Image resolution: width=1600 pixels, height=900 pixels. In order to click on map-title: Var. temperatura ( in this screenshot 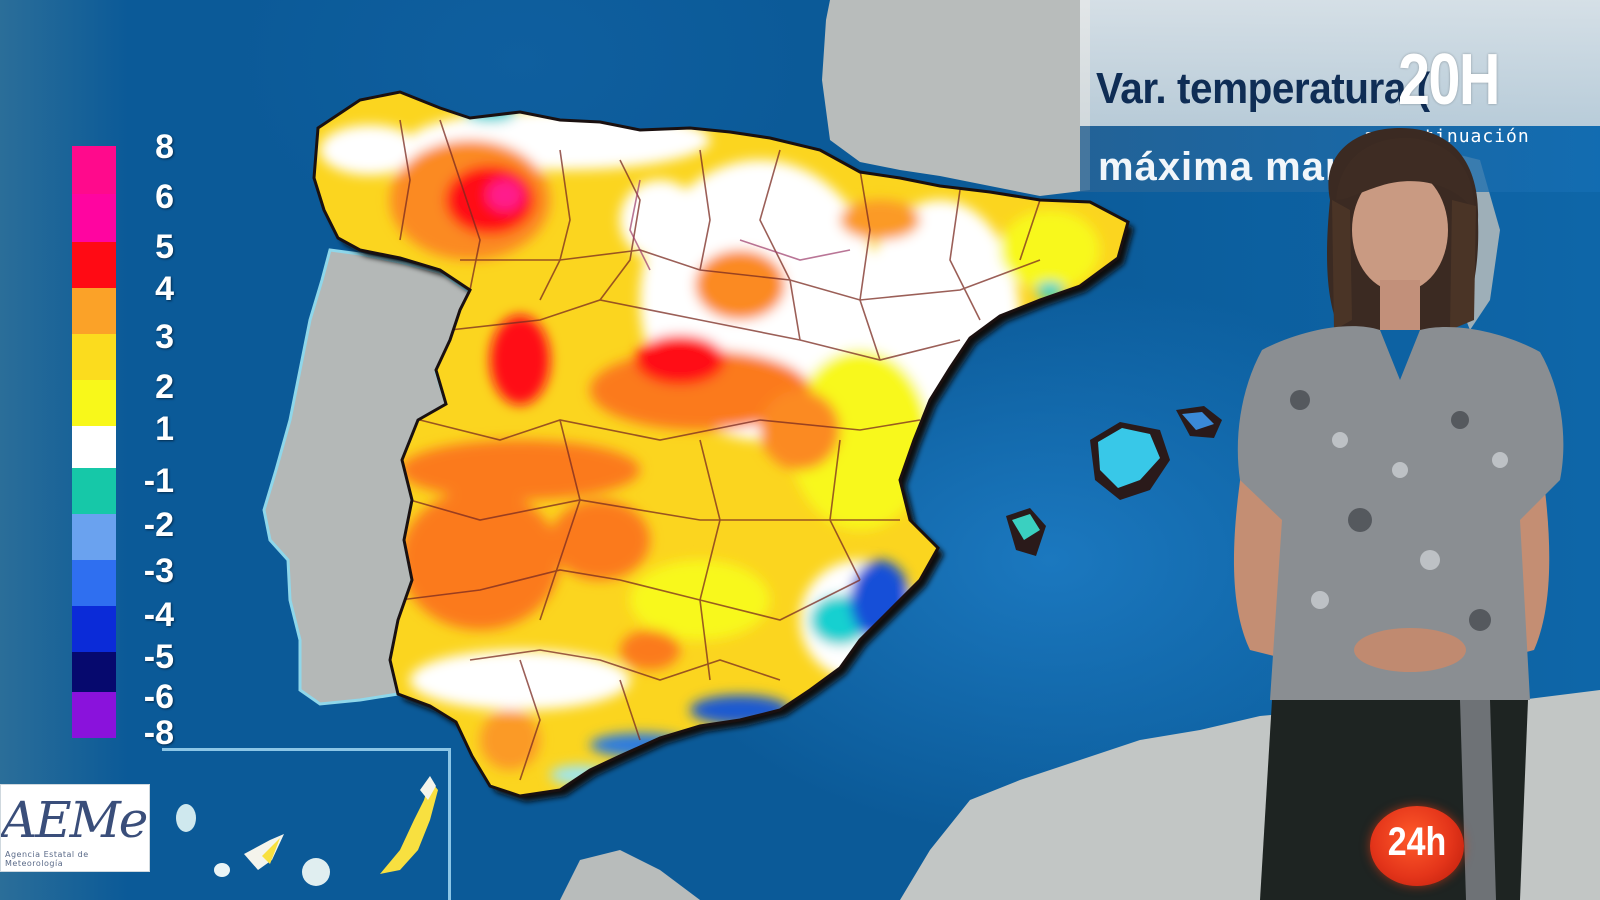, I will do `click(1263, 88)`.